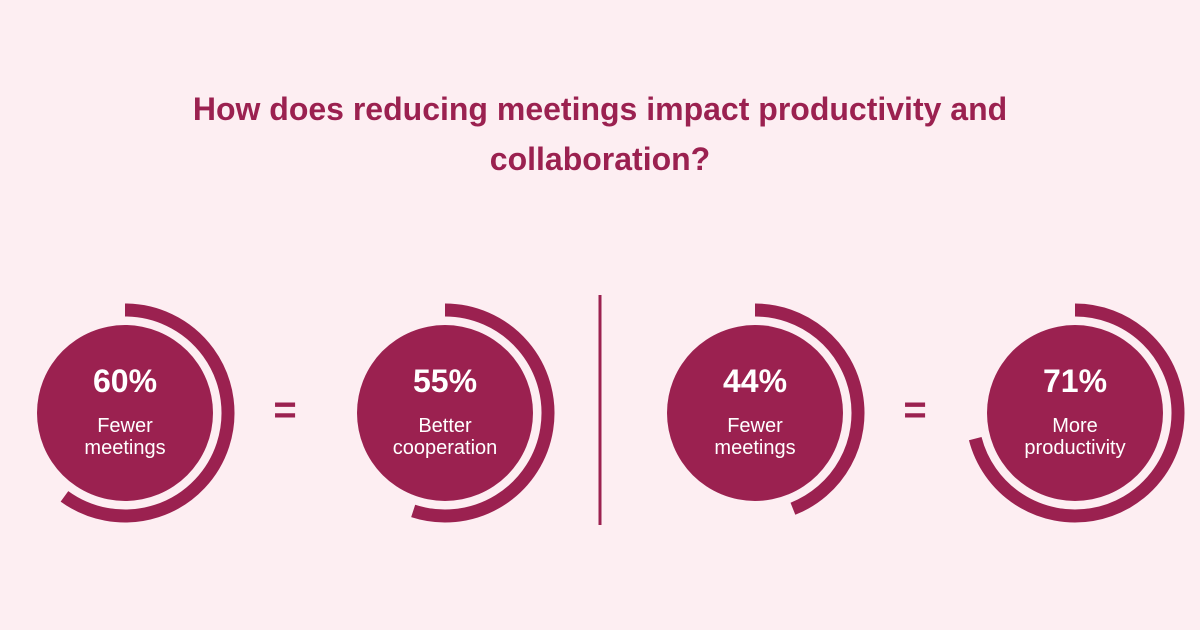 This screenshot has width=1200, height=630. What do you see at coordinates (445, 381) in the screenshot?
I see `value-label: 55%` at bounding box center [445, 381].